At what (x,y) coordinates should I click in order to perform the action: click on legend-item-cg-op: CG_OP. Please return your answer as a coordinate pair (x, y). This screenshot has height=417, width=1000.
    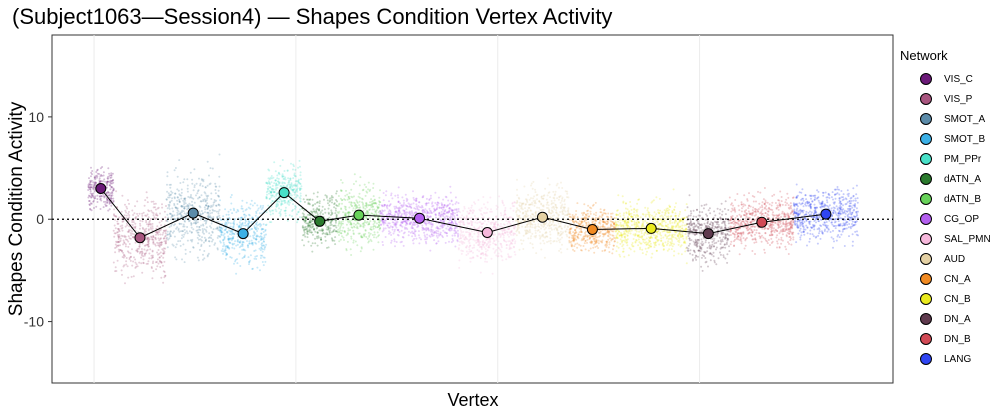
    Looking at the image, I should click on (948, 219).